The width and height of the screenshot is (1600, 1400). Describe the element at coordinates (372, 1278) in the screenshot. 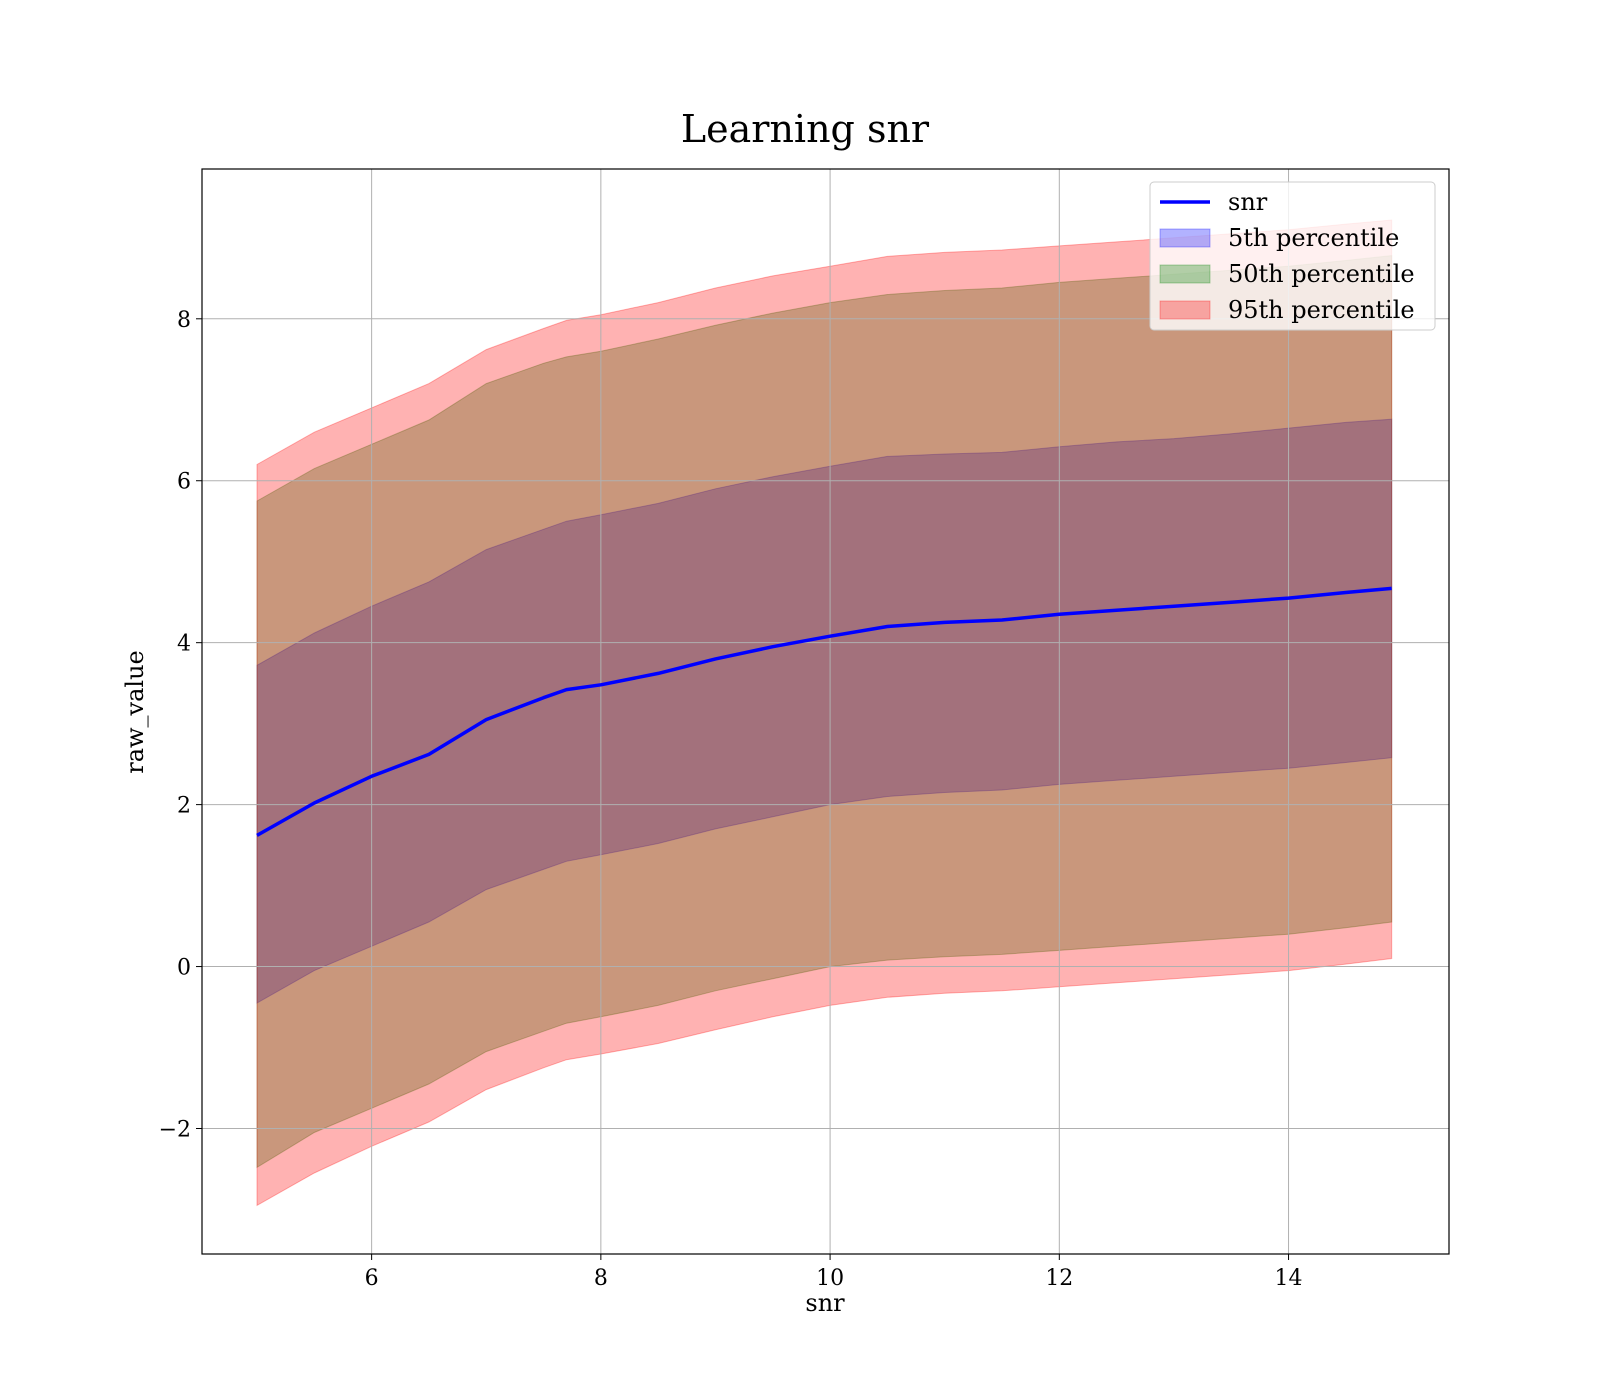

I see `x-tick-label: 6` at that location.